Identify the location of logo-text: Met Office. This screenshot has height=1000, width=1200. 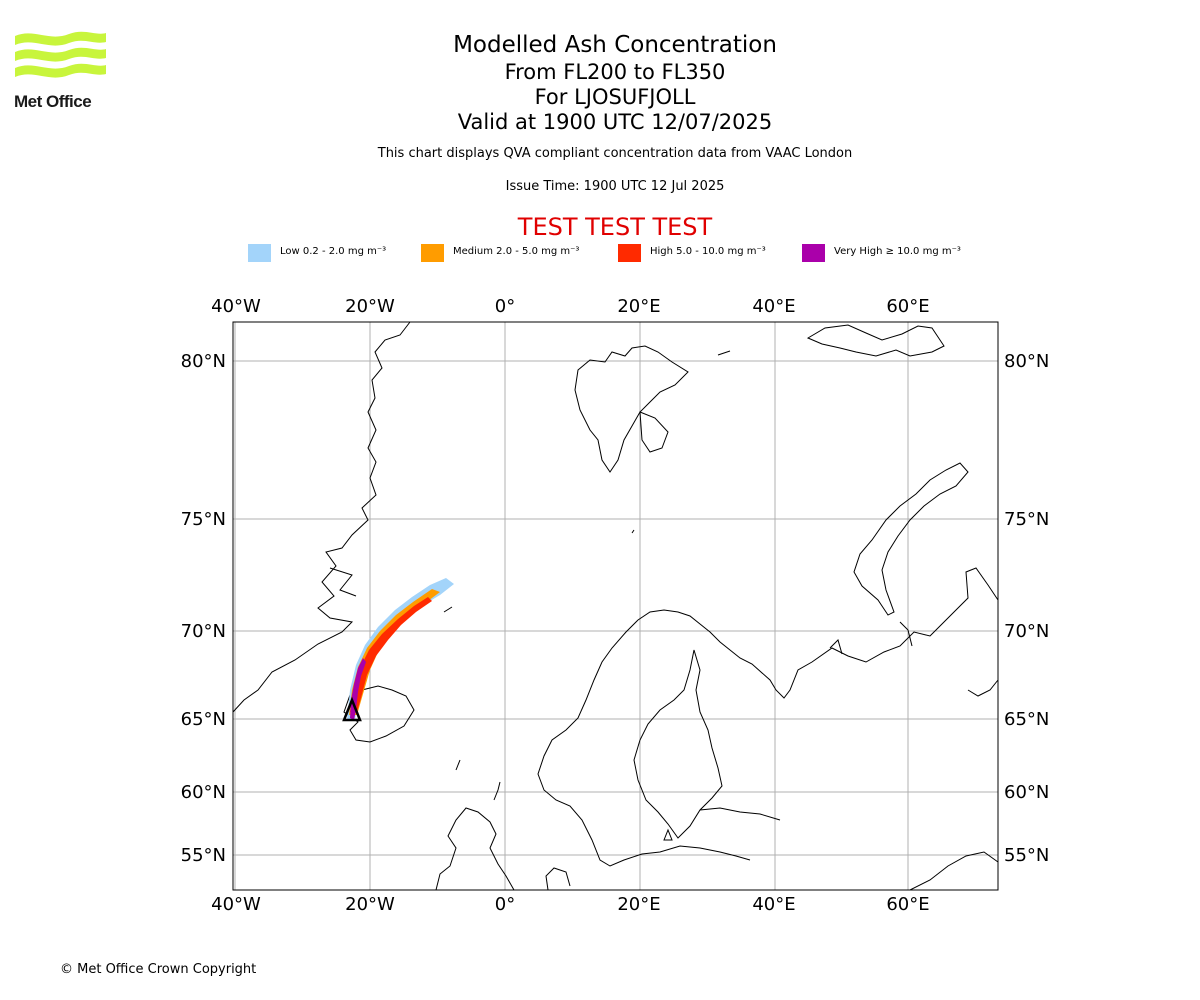
(53, 101).